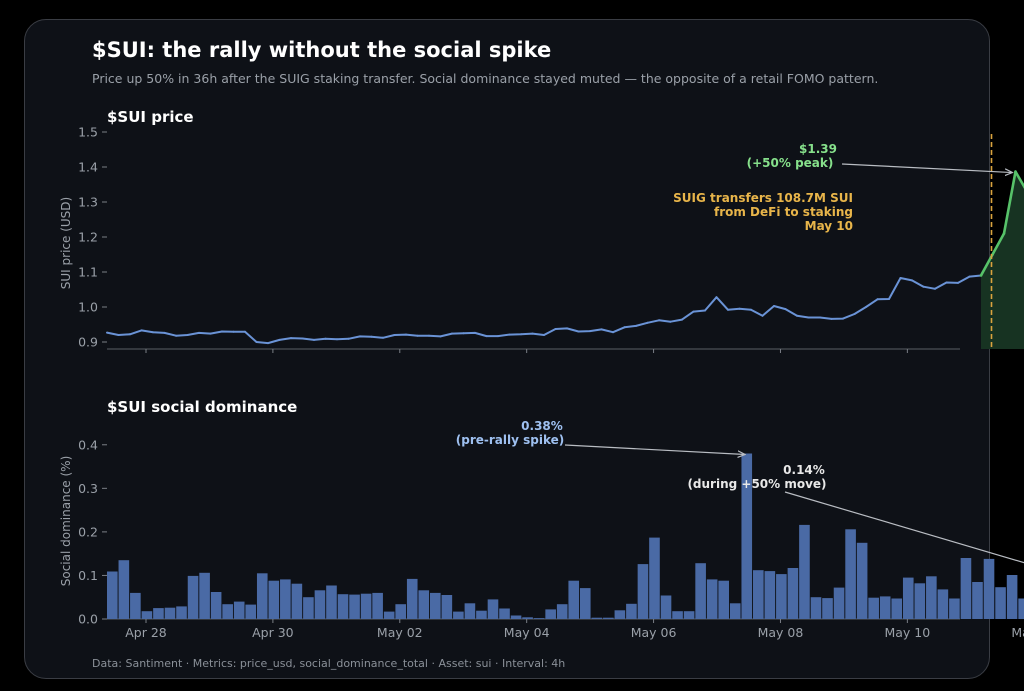  I want to click on peak-arrow, so click(927, 168).